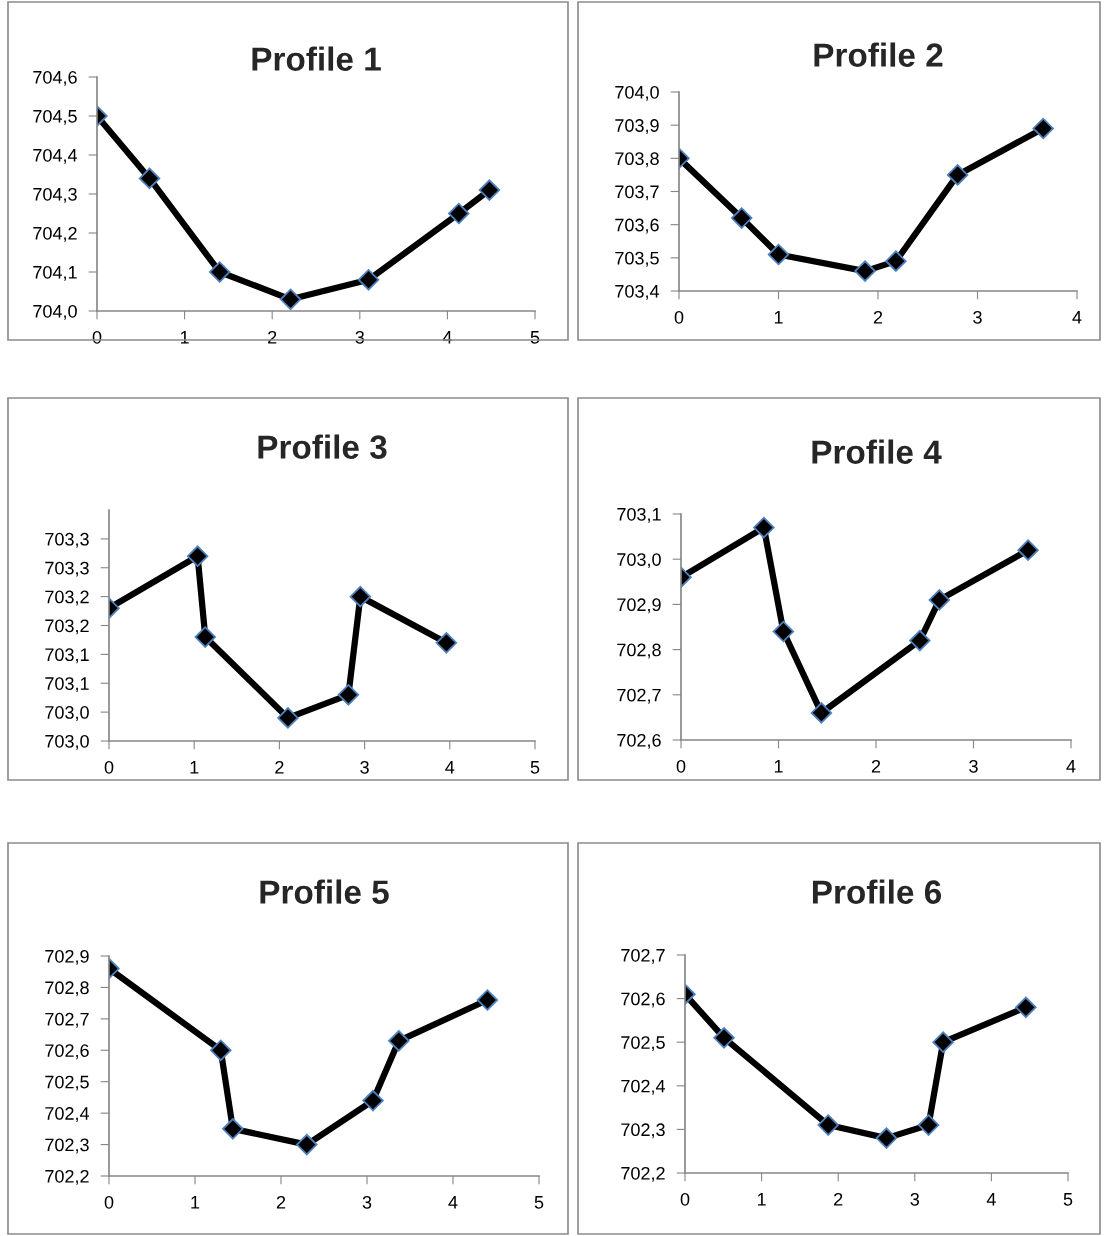 This screenshot has width=1104, height=1236. I want to click on y-tick-label: 704,2, so click(55, 234).